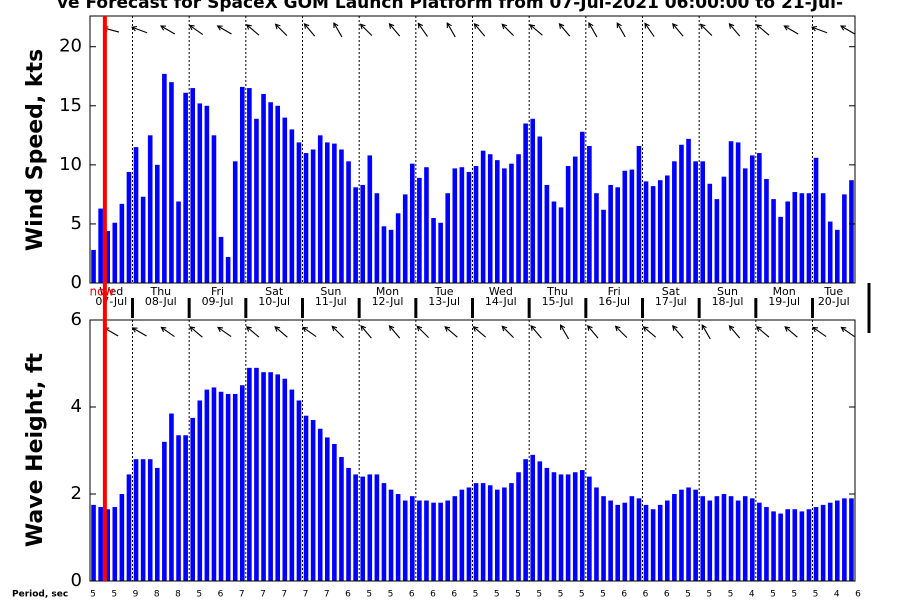  Describe the element at coordinates (671, 291) in the screenshot. I see `day-name: Sat` at that location.